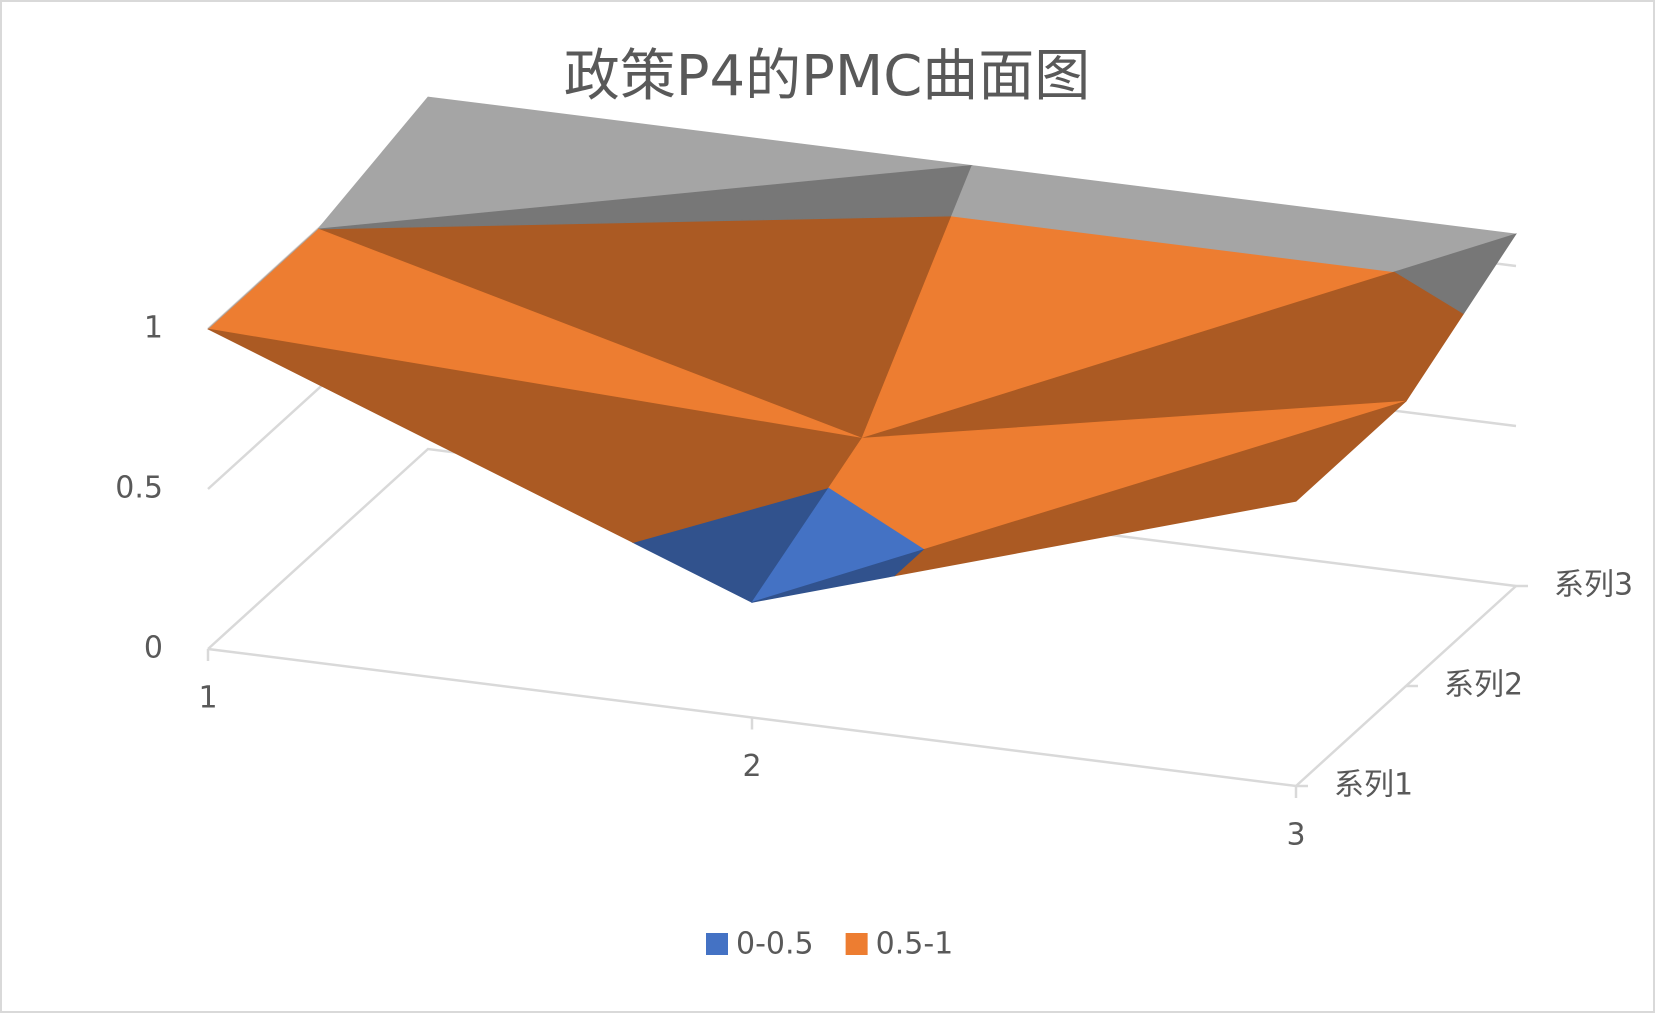 The image size is (1655, 1013). What do you see at coordinates (1295, 835) in the screenshot?
I see `x-tick-label: 3` at bounding box center [1295, 835].